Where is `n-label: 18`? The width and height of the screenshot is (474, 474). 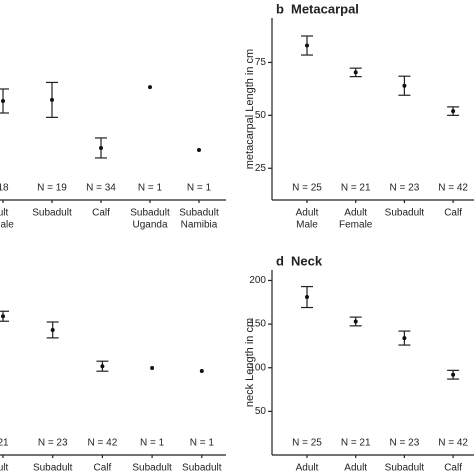 n-label: 18 is located at coordinates (4, 188).